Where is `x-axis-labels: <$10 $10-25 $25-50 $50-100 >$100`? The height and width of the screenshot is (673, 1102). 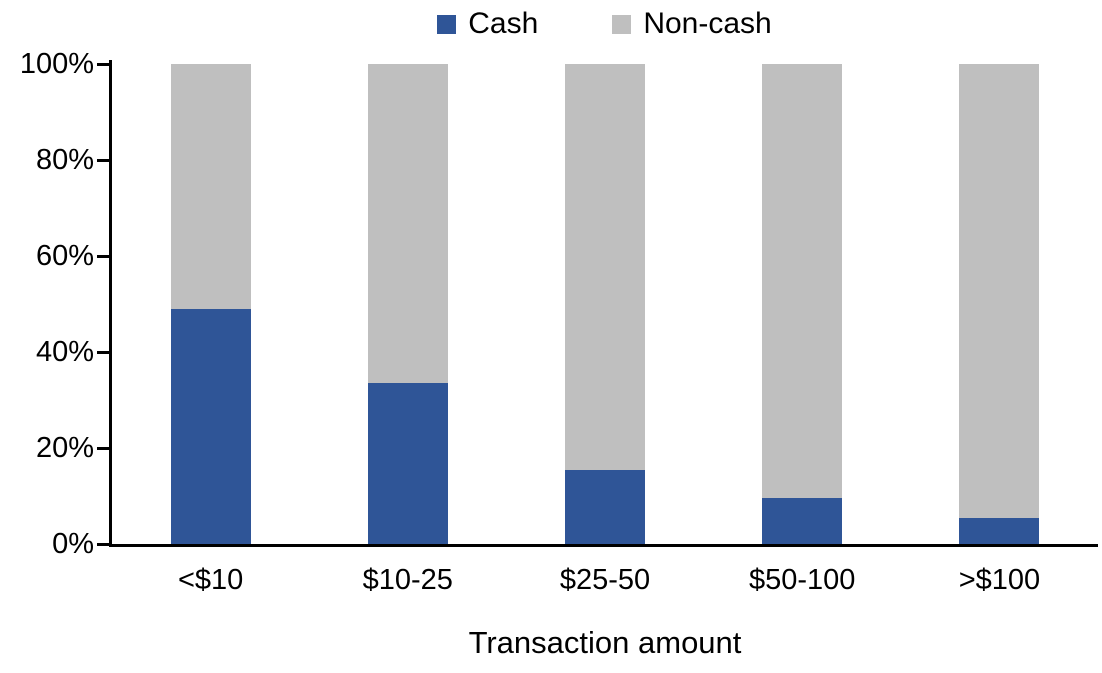 x-axis-labels: <$10 $10-25 $25-50 $50-100 >$100 is located at coordinates (605, 580).